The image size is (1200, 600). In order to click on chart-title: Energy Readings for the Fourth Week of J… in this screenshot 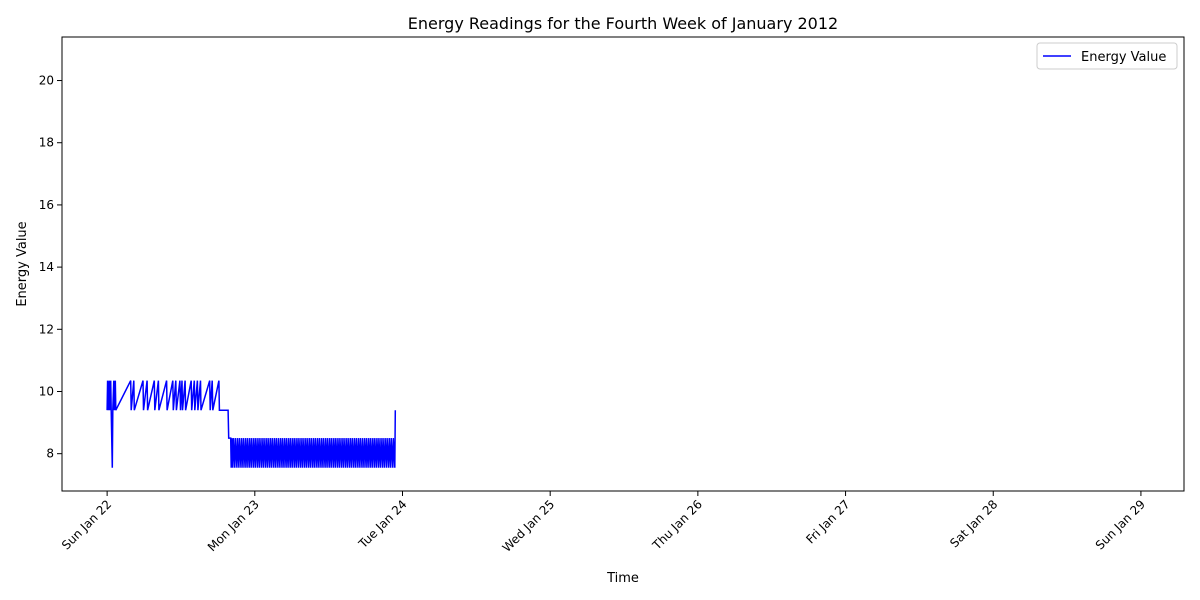, I will do `click(623, 23)`.